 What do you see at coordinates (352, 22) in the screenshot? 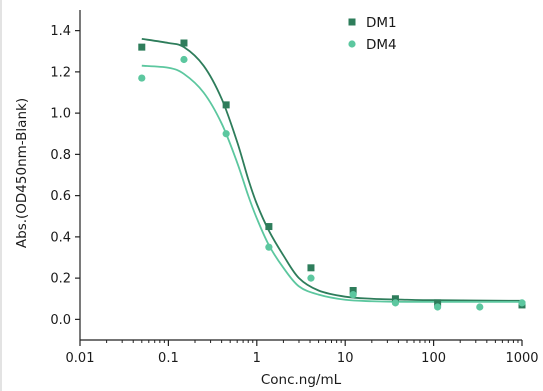
I see `legend-marker-dm1` at bounding box center [352, 22].